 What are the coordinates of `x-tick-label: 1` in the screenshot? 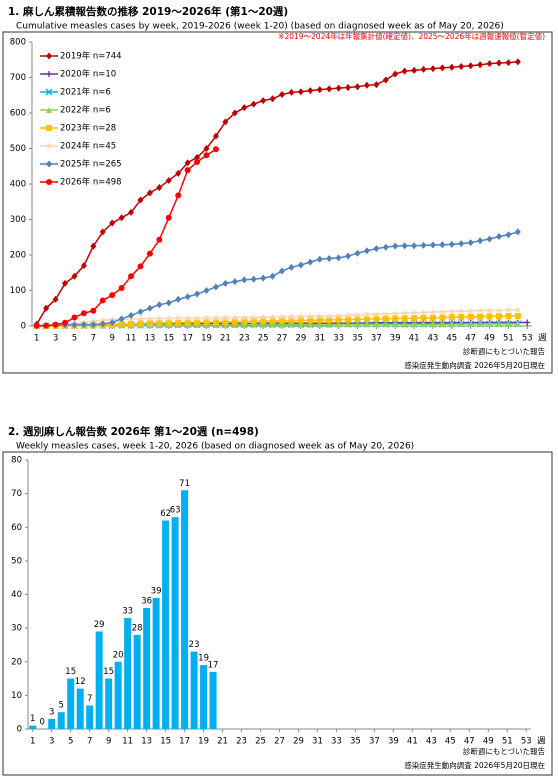 It's located at (32, 742).